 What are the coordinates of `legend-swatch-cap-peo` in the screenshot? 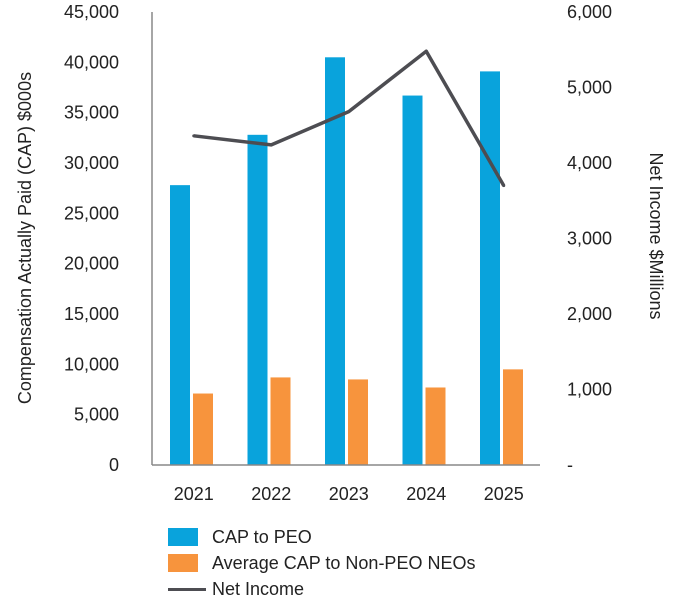 It's located at (183, 537).